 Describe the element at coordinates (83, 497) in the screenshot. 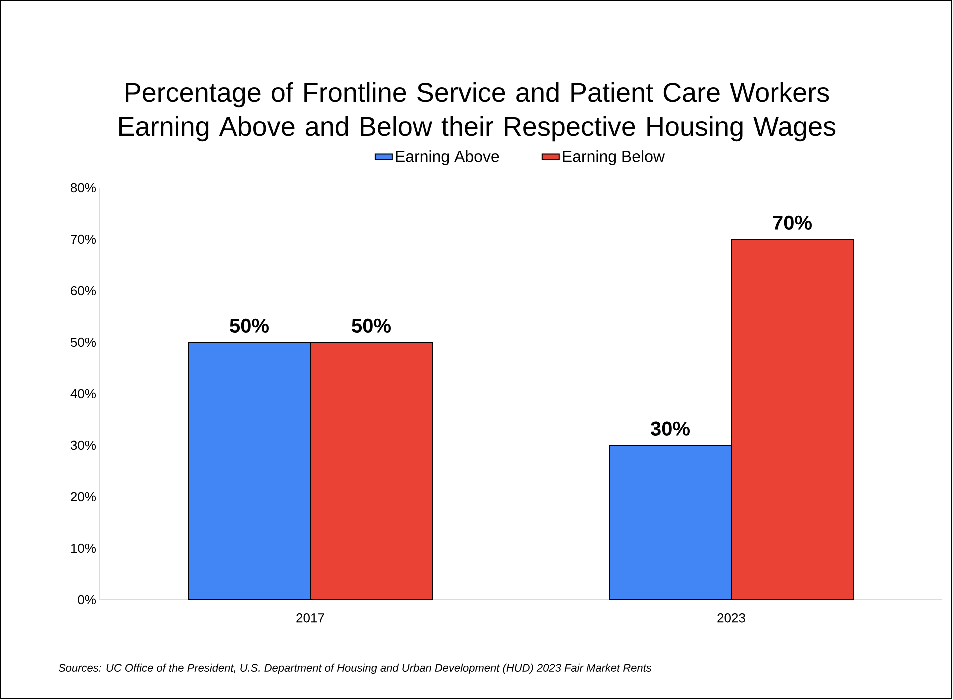

I see `y-tick-label: 20%` at that location.